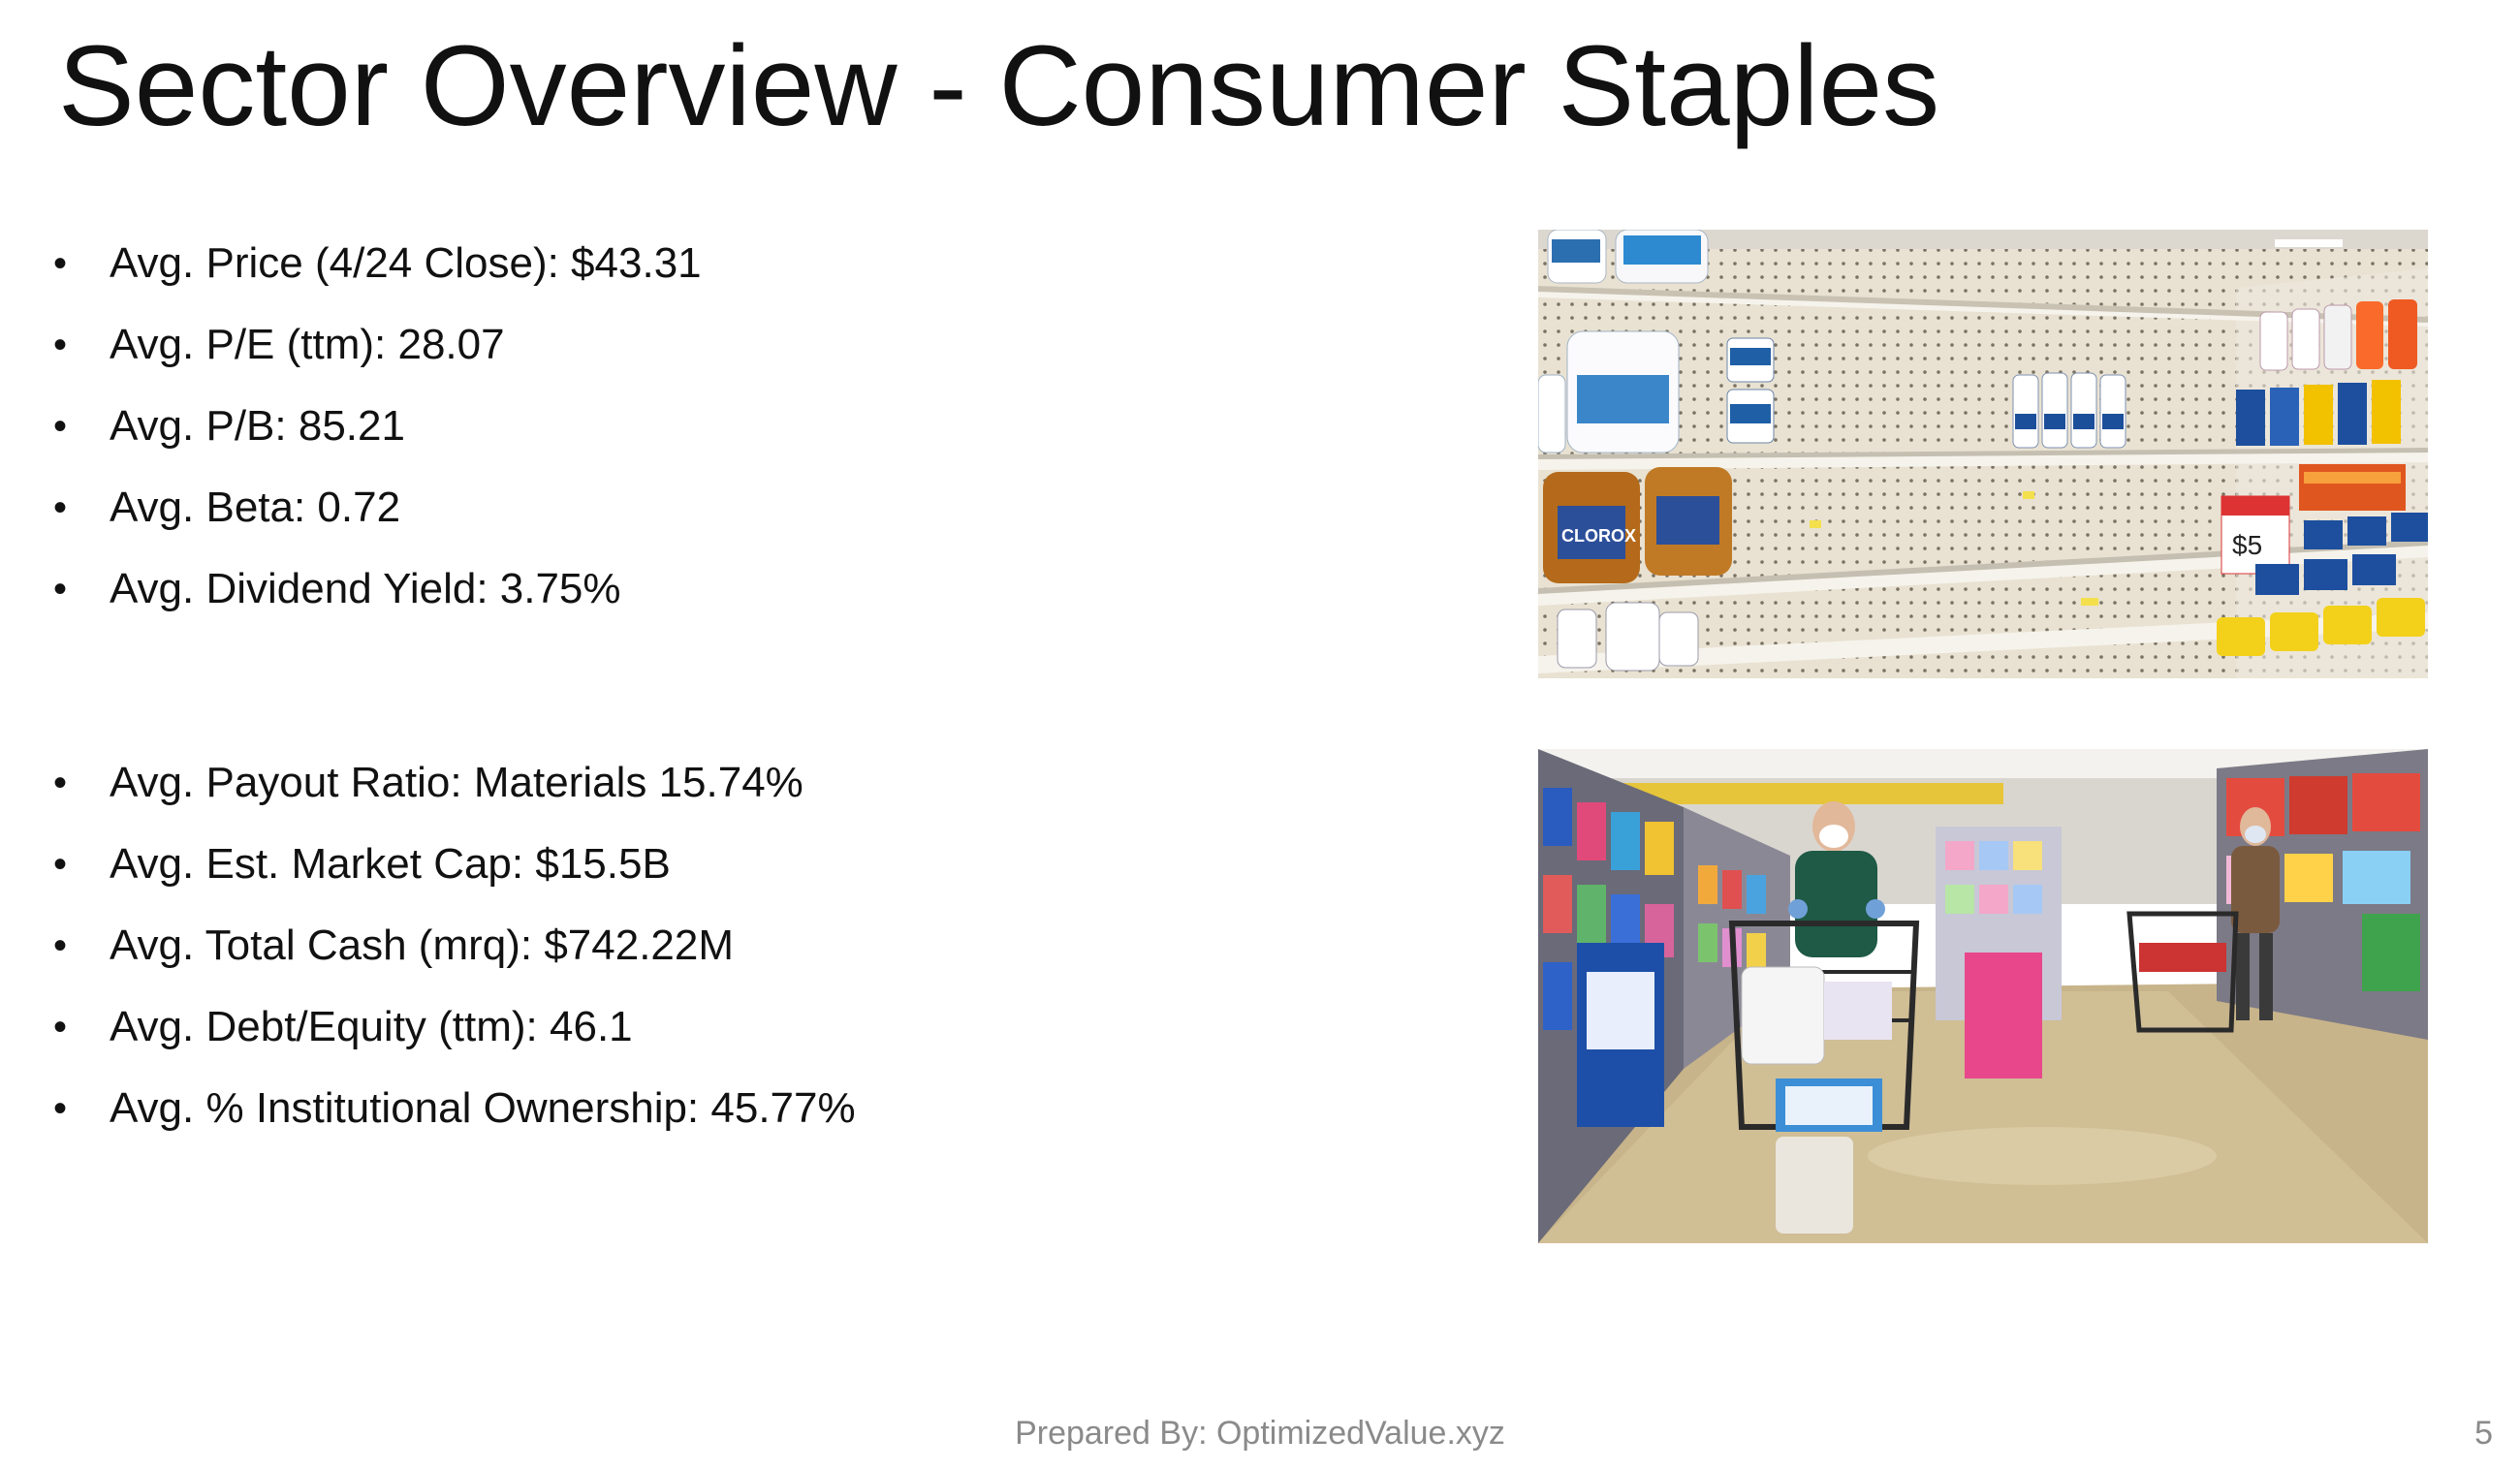 This screenshot has height=1469, width=2520. What do you see at coordinates (457, 782) in the screenshot?
I see `bullet-text: Avg. Payout Ratio: Materials 15.74%` at bounding box center [457, 782].